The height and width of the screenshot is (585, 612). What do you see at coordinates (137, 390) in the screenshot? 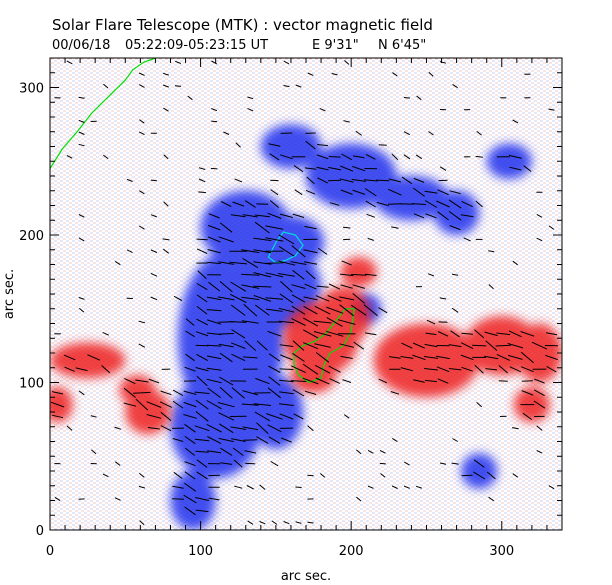
I see `positive-polarity-region` at bounding box center [137, 390].